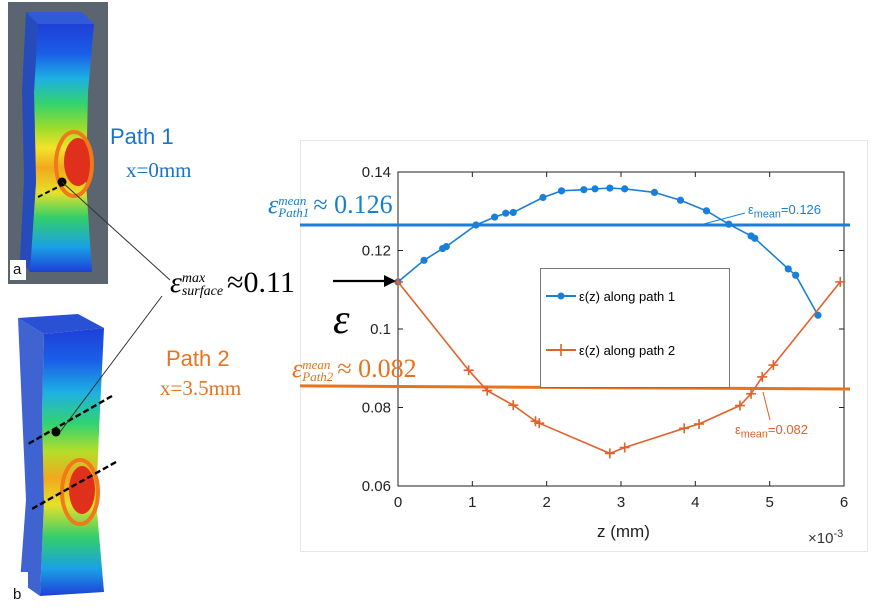 The height and width of the screenshot is (614, 874). I want to click on specimen-image-a, so click(58, 143).